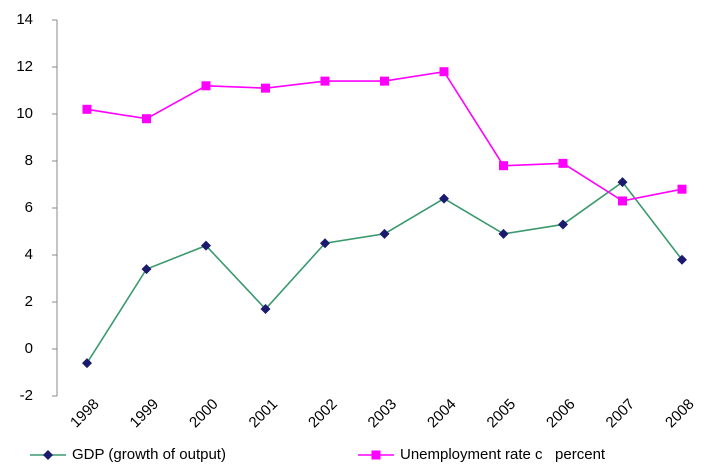 The height and width of the screenshot is (466, 707). I want to click on x-tick-label: 2004, so click(442, 414).